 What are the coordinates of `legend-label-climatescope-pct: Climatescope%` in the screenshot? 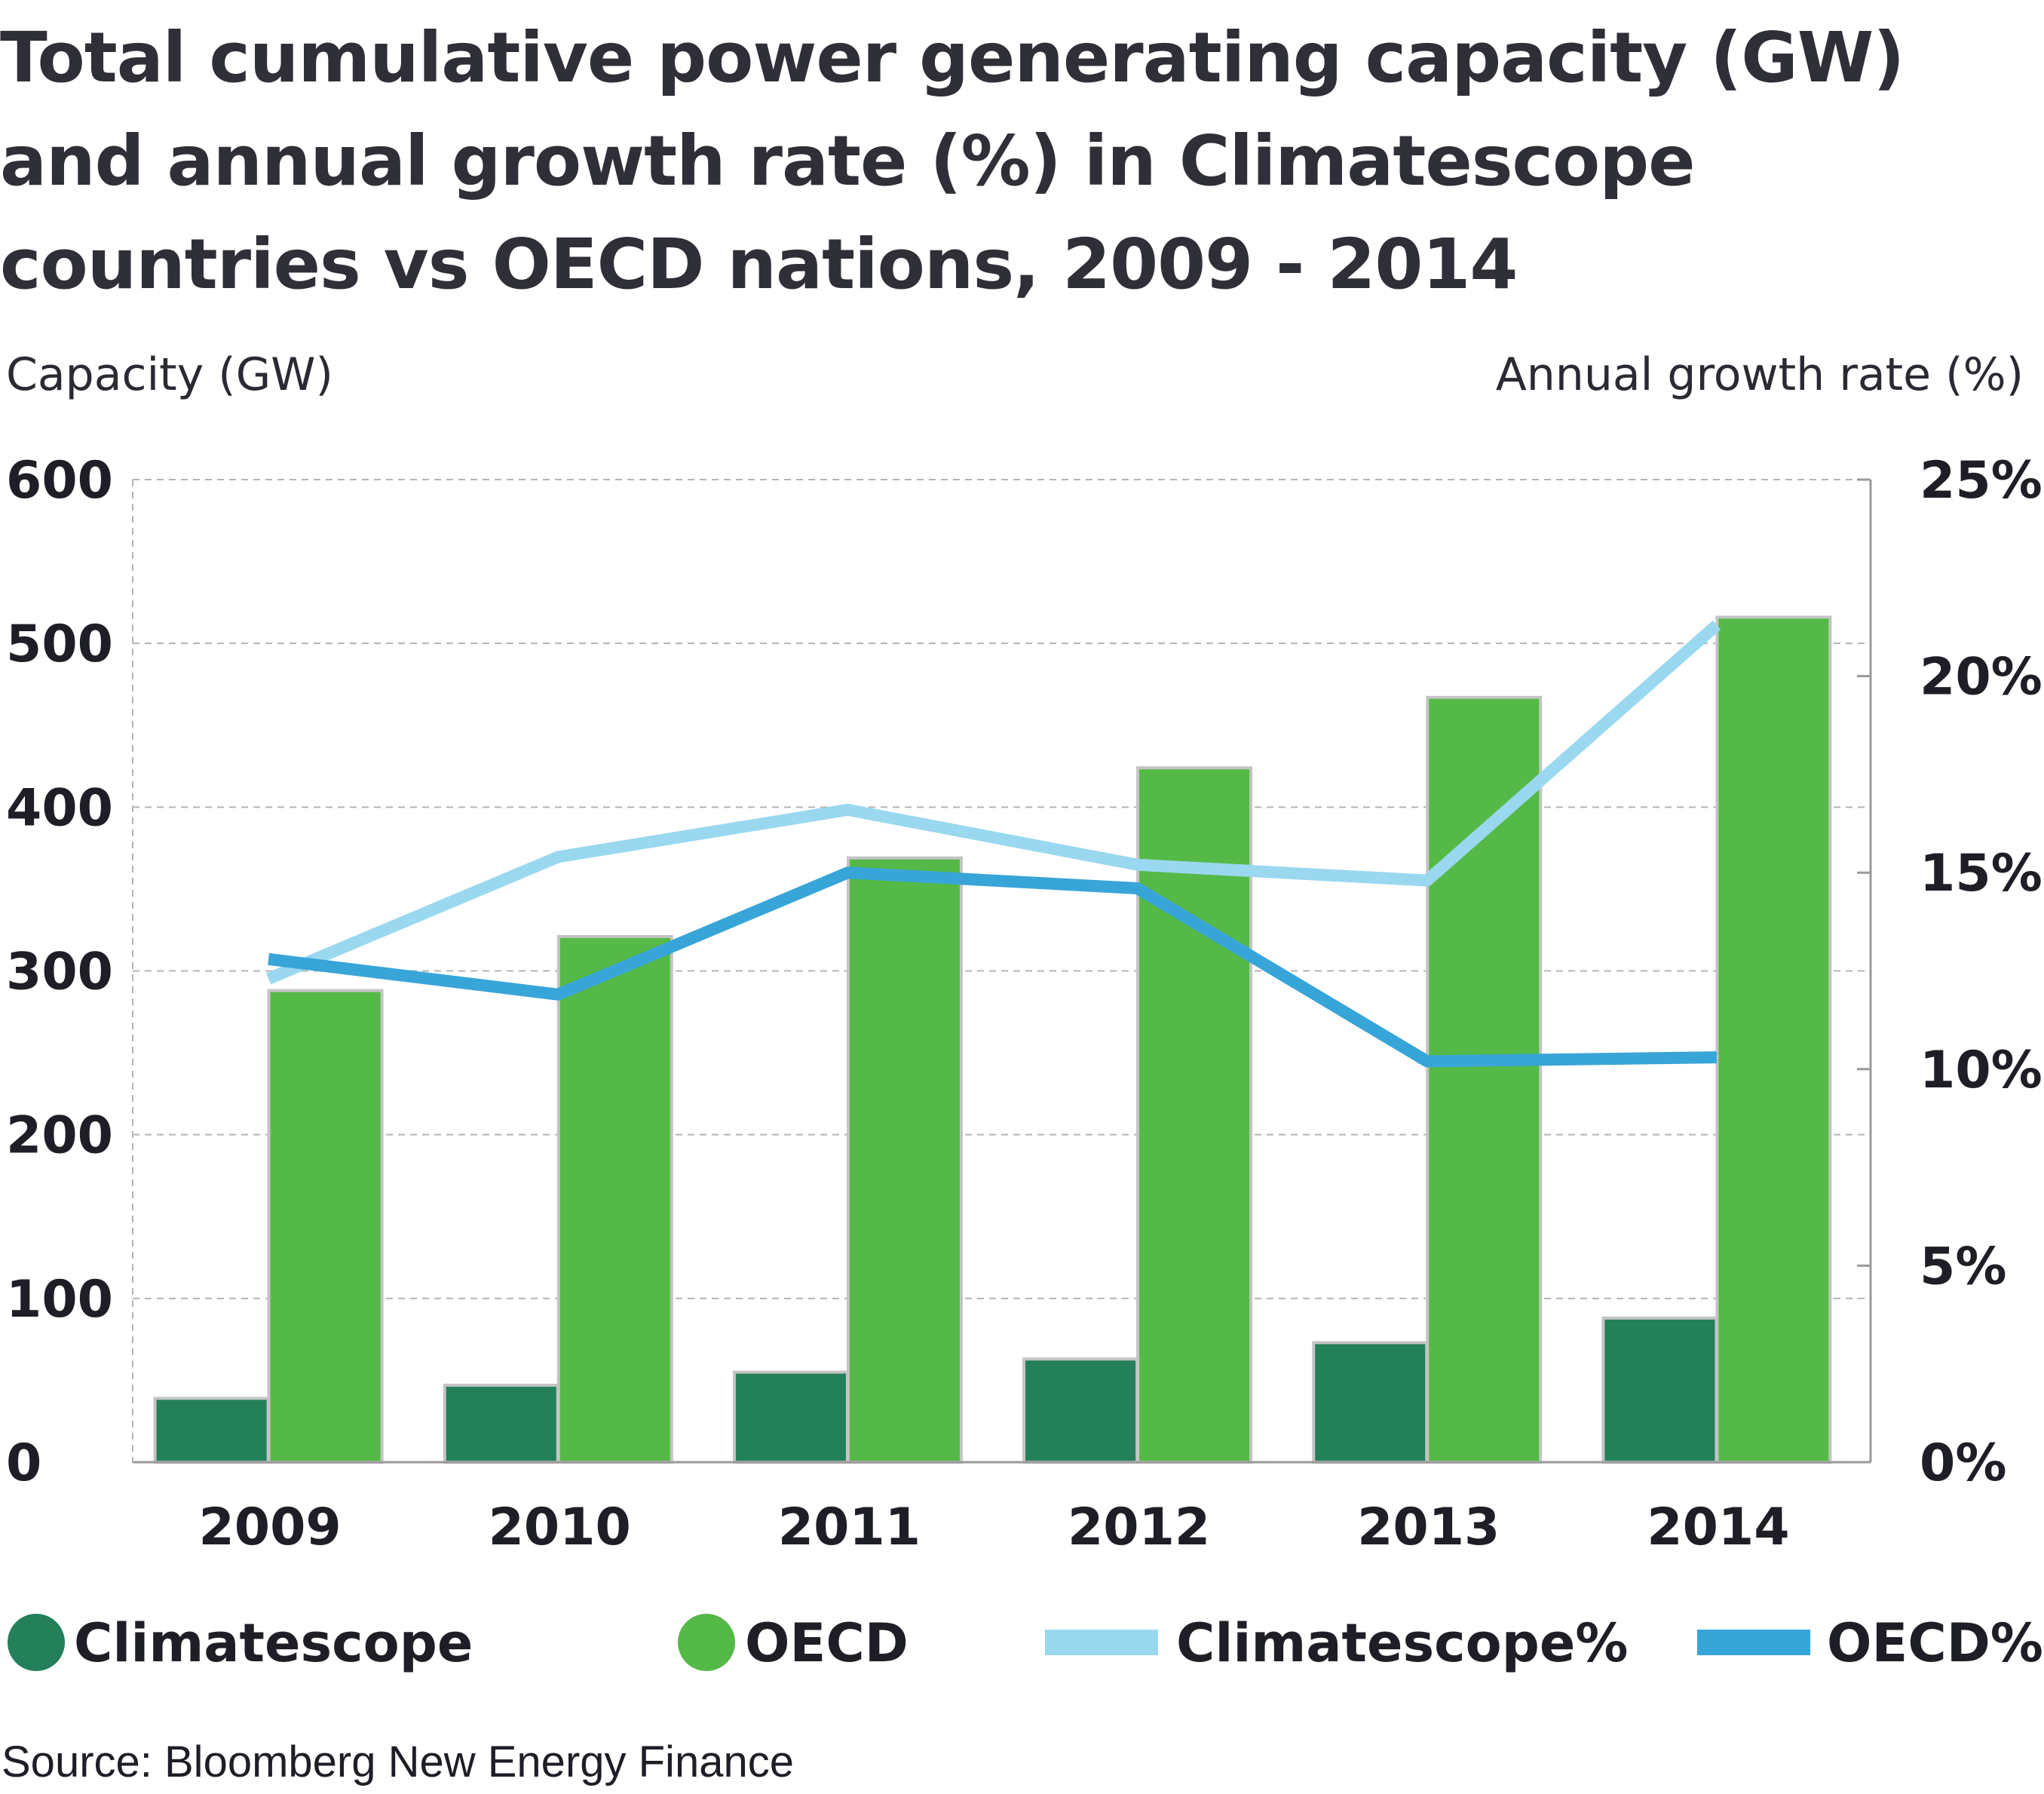 It's located at (1402, 1643).